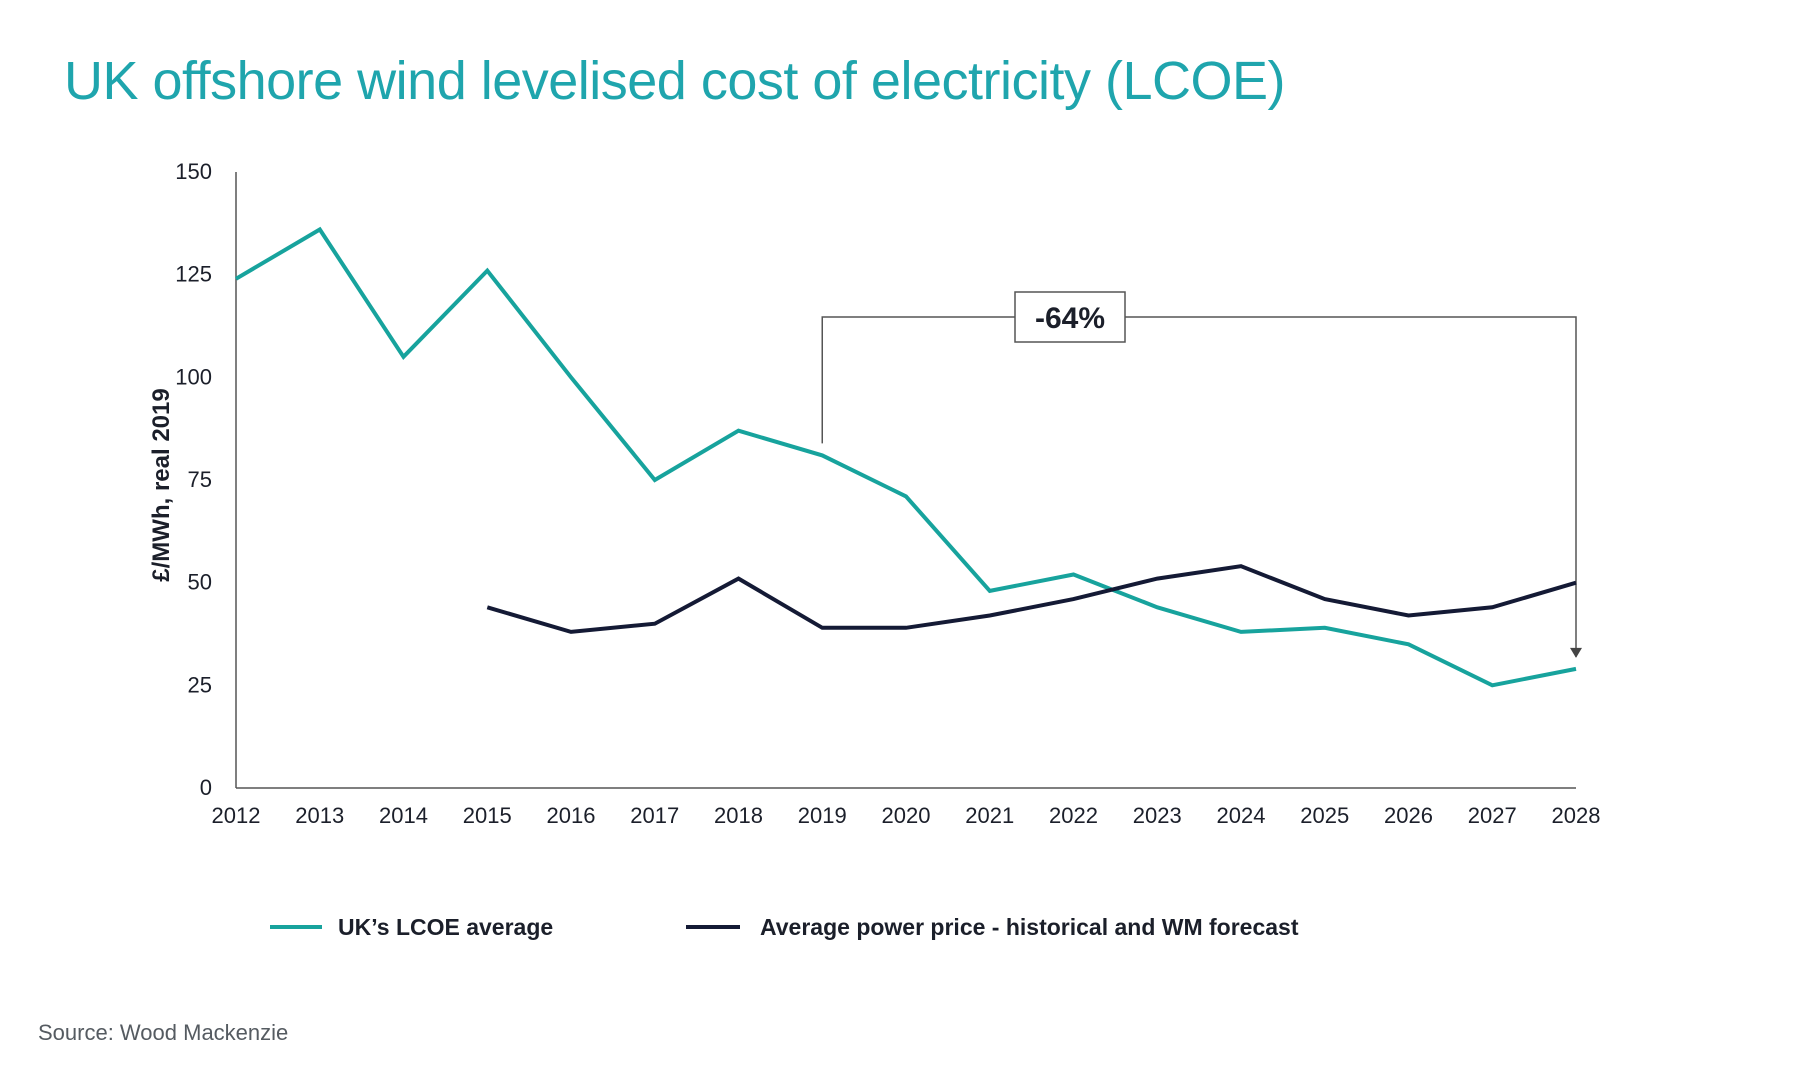  I want to click on x-tick-label: 2028, so click(1576, 815).